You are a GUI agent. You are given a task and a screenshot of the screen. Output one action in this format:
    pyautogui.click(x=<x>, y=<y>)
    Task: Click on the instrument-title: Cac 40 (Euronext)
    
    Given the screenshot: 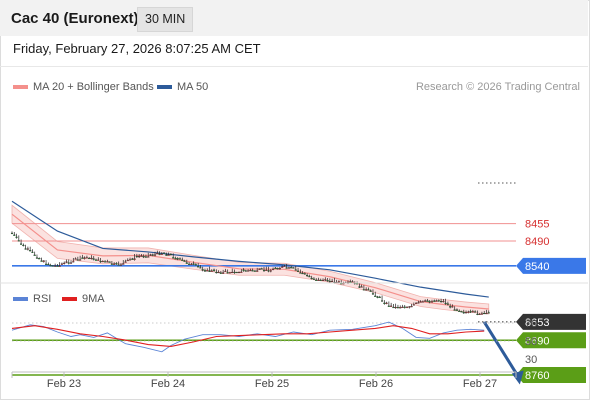 What is the action you would take?
    pyautogui.click(x=75, y=18)
    